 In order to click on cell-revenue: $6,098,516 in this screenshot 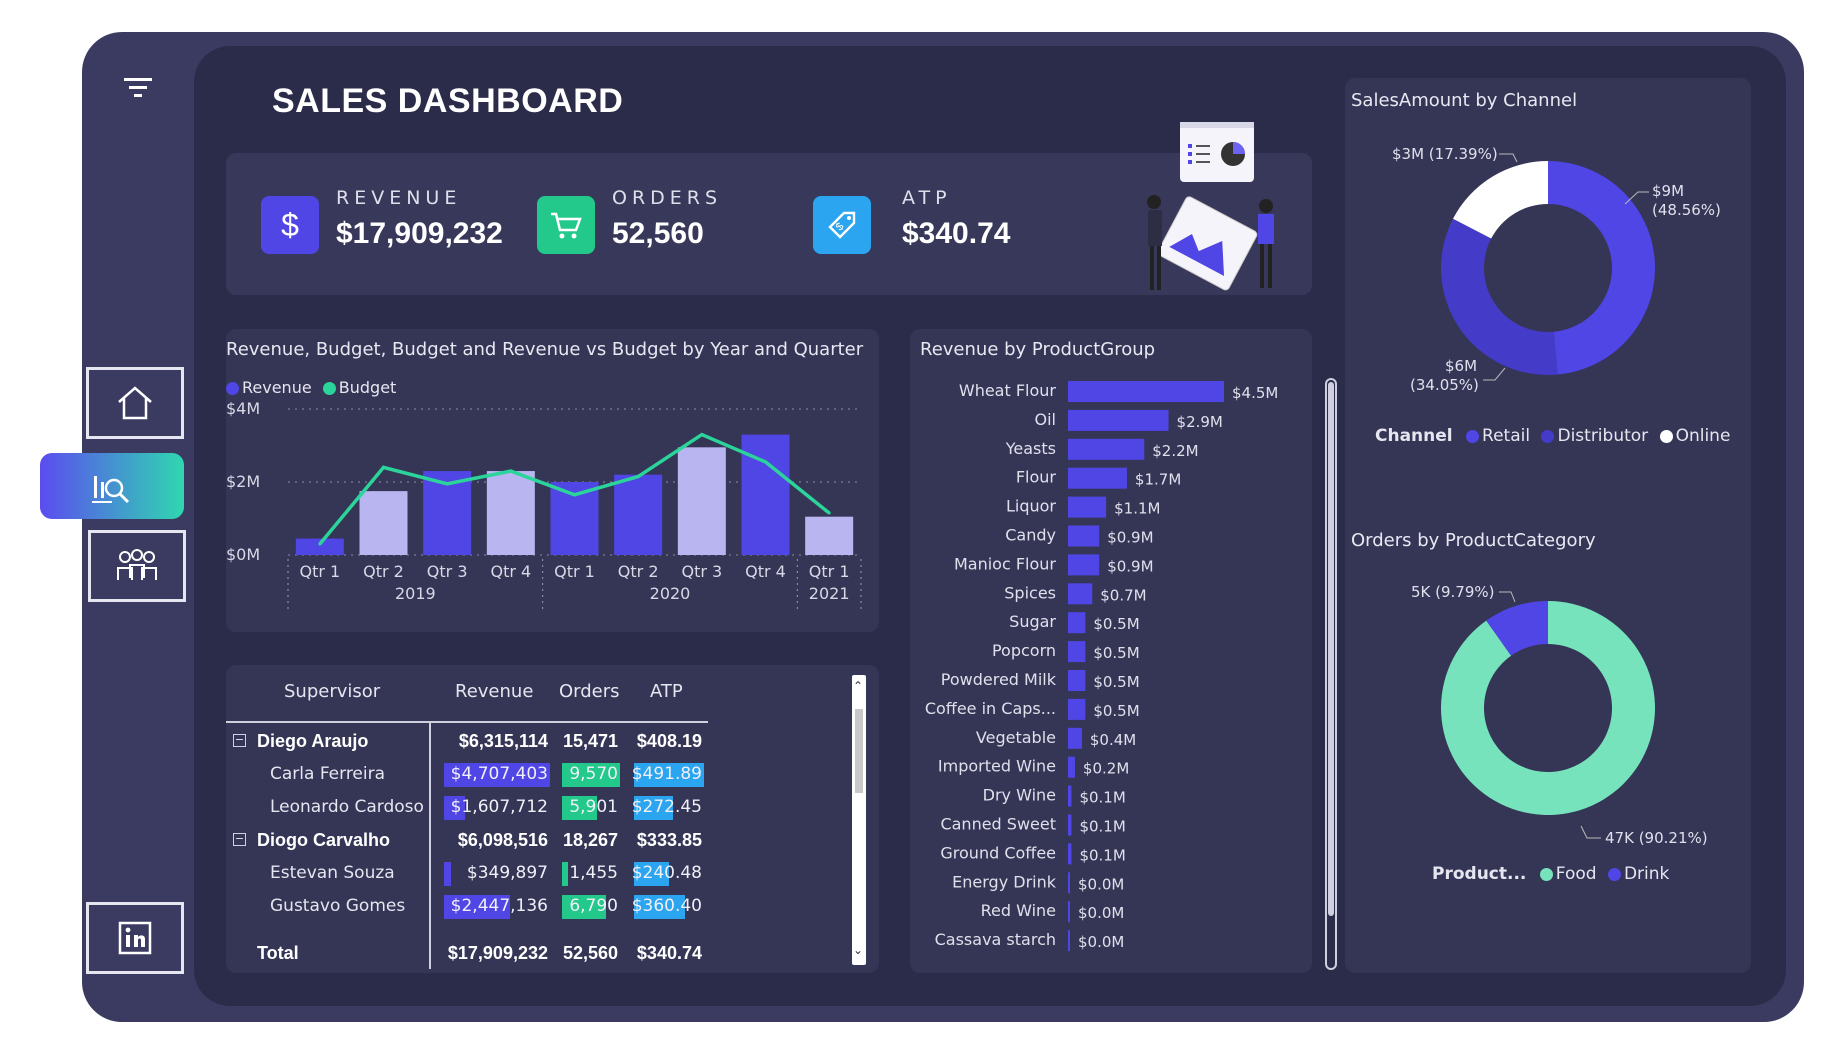, I will do `click(502, 840)`.